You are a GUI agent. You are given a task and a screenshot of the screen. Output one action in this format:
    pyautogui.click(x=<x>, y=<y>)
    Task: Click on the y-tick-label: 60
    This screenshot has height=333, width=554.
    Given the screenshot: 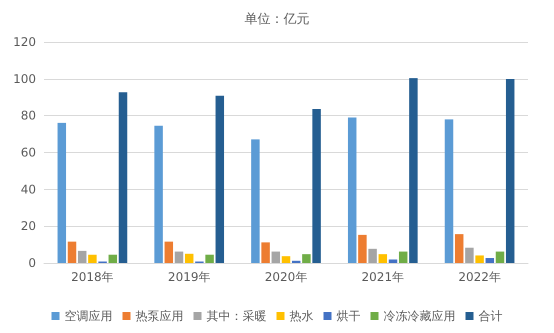 What is the action you would take?
    pyautogui.click(x=28, y=153)
    